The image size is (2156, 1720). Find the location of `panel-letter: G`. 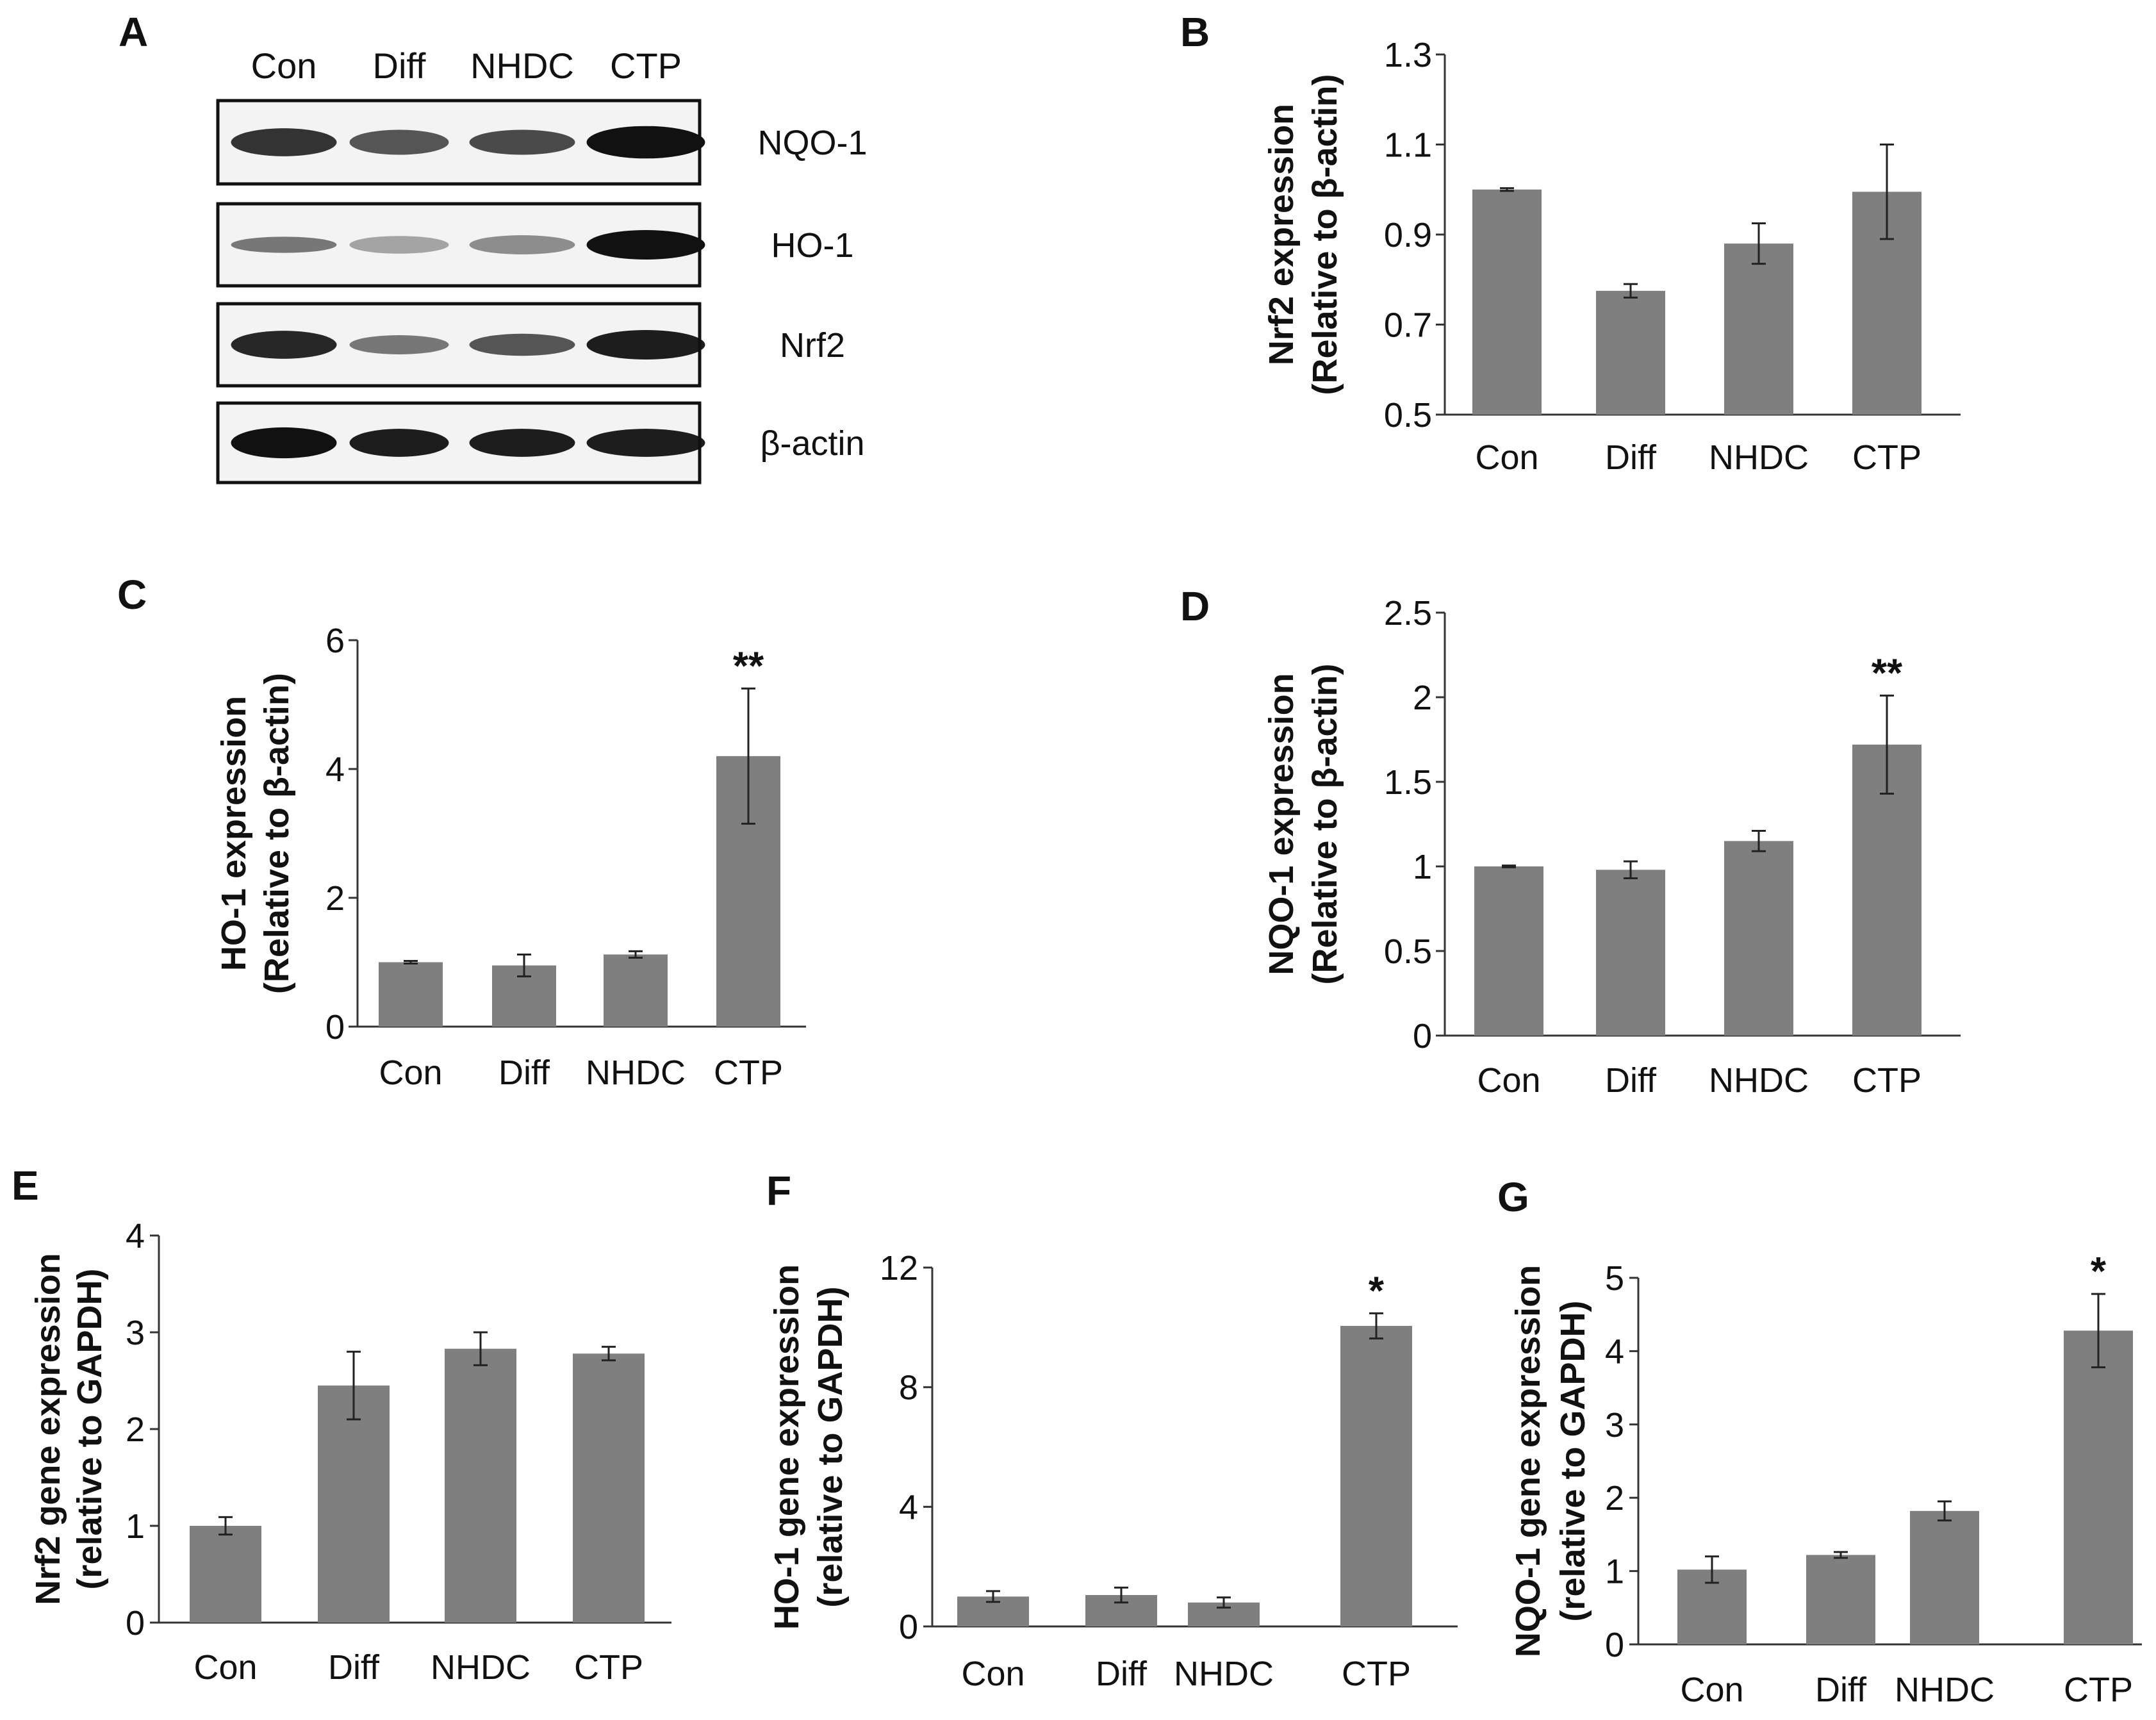

panel-letter: G is located at coordinates (1513, 1197).